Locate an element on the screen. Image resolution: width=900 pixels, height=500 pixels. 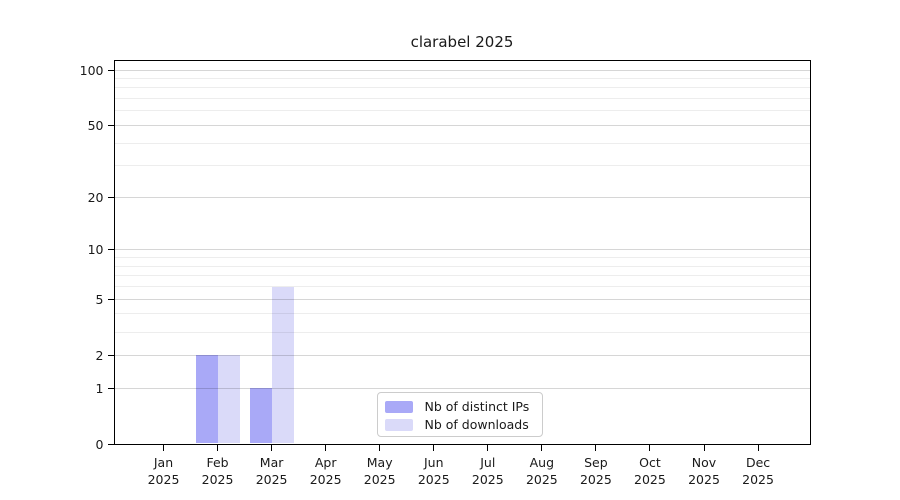
plot-spine-bottom is located at coordinates (462, 444).